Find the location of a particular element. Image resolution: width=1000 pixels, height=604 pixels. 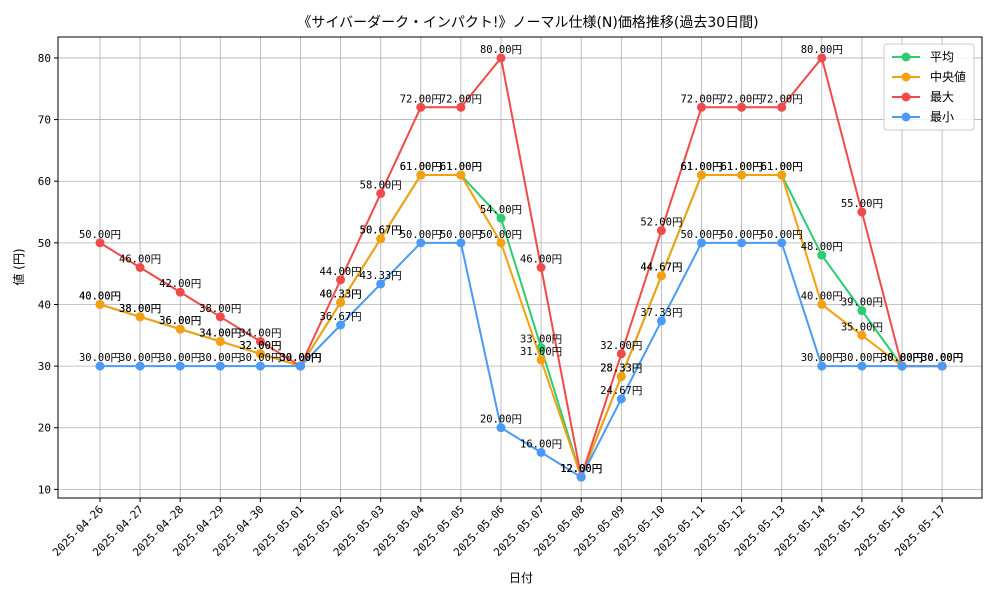

data-label: 12.00円 is located at coordinates (581, 469).